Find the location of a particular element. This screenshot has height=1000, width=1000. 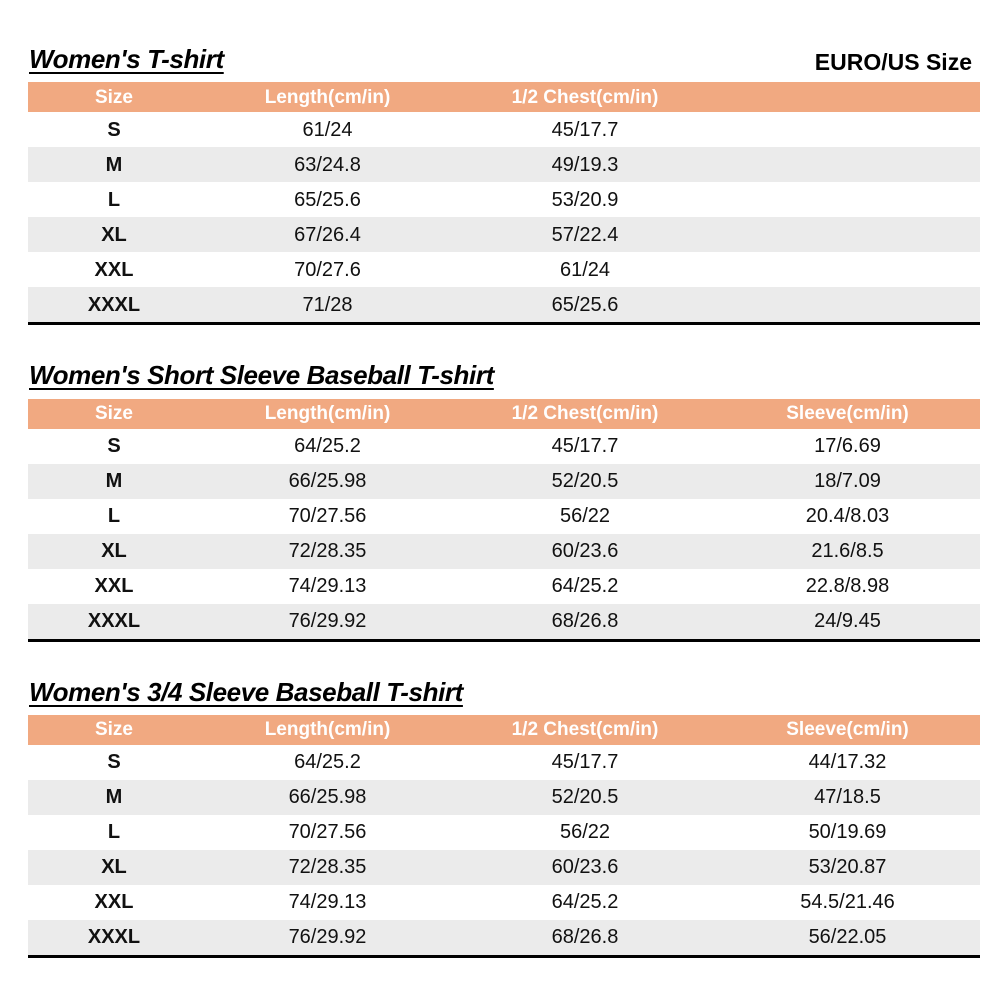

table-row: M 66/25.98 52/20.5 47/18.5 is located at coordinates (504, 797).